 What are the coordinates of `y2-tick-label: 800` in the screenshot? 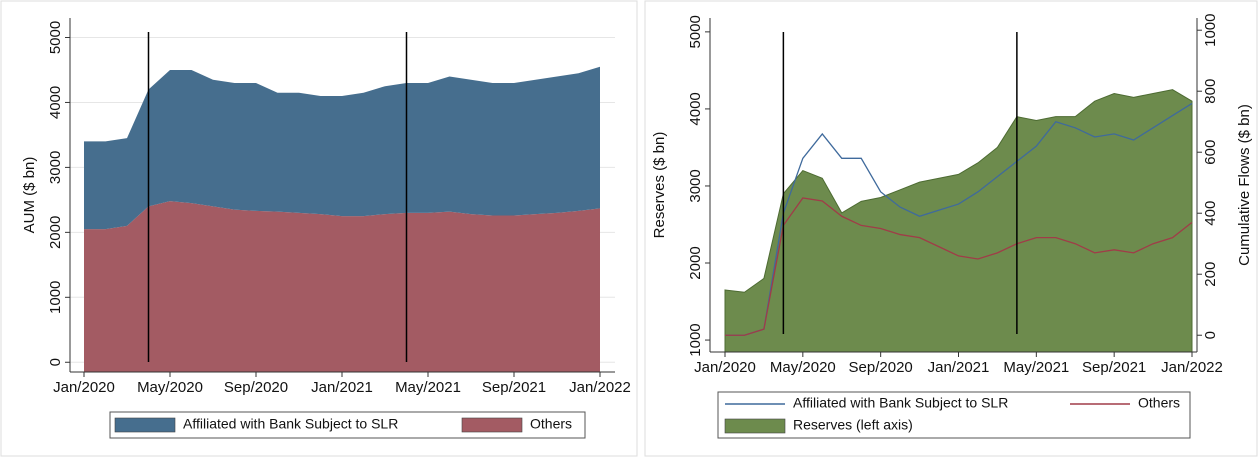 It's located at (1210, 91).